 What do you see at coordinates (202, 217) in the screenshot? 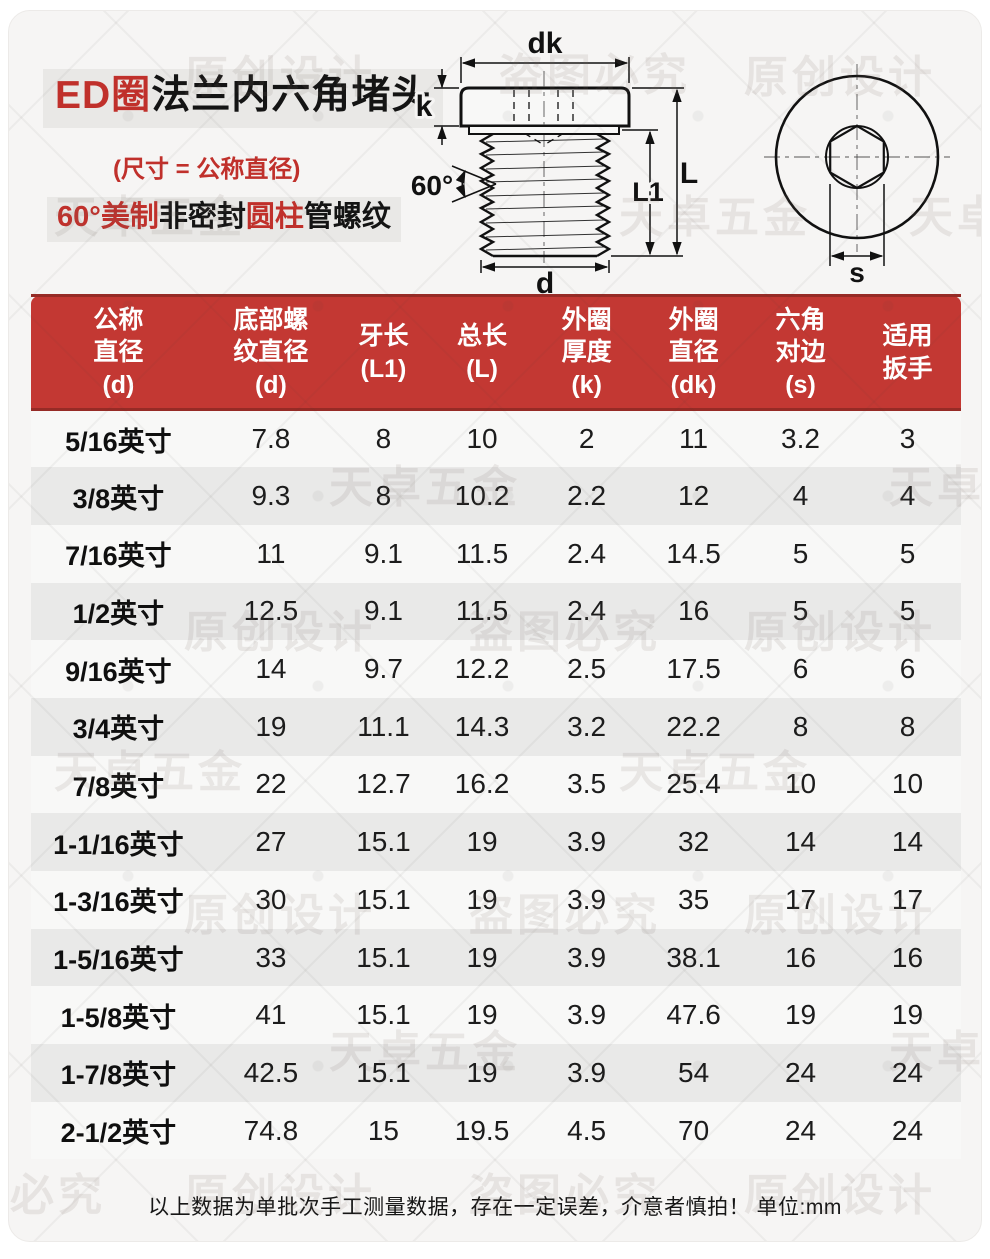
I see `thread-spec-seg-2: 非密封` at bounding box center [202, 217].